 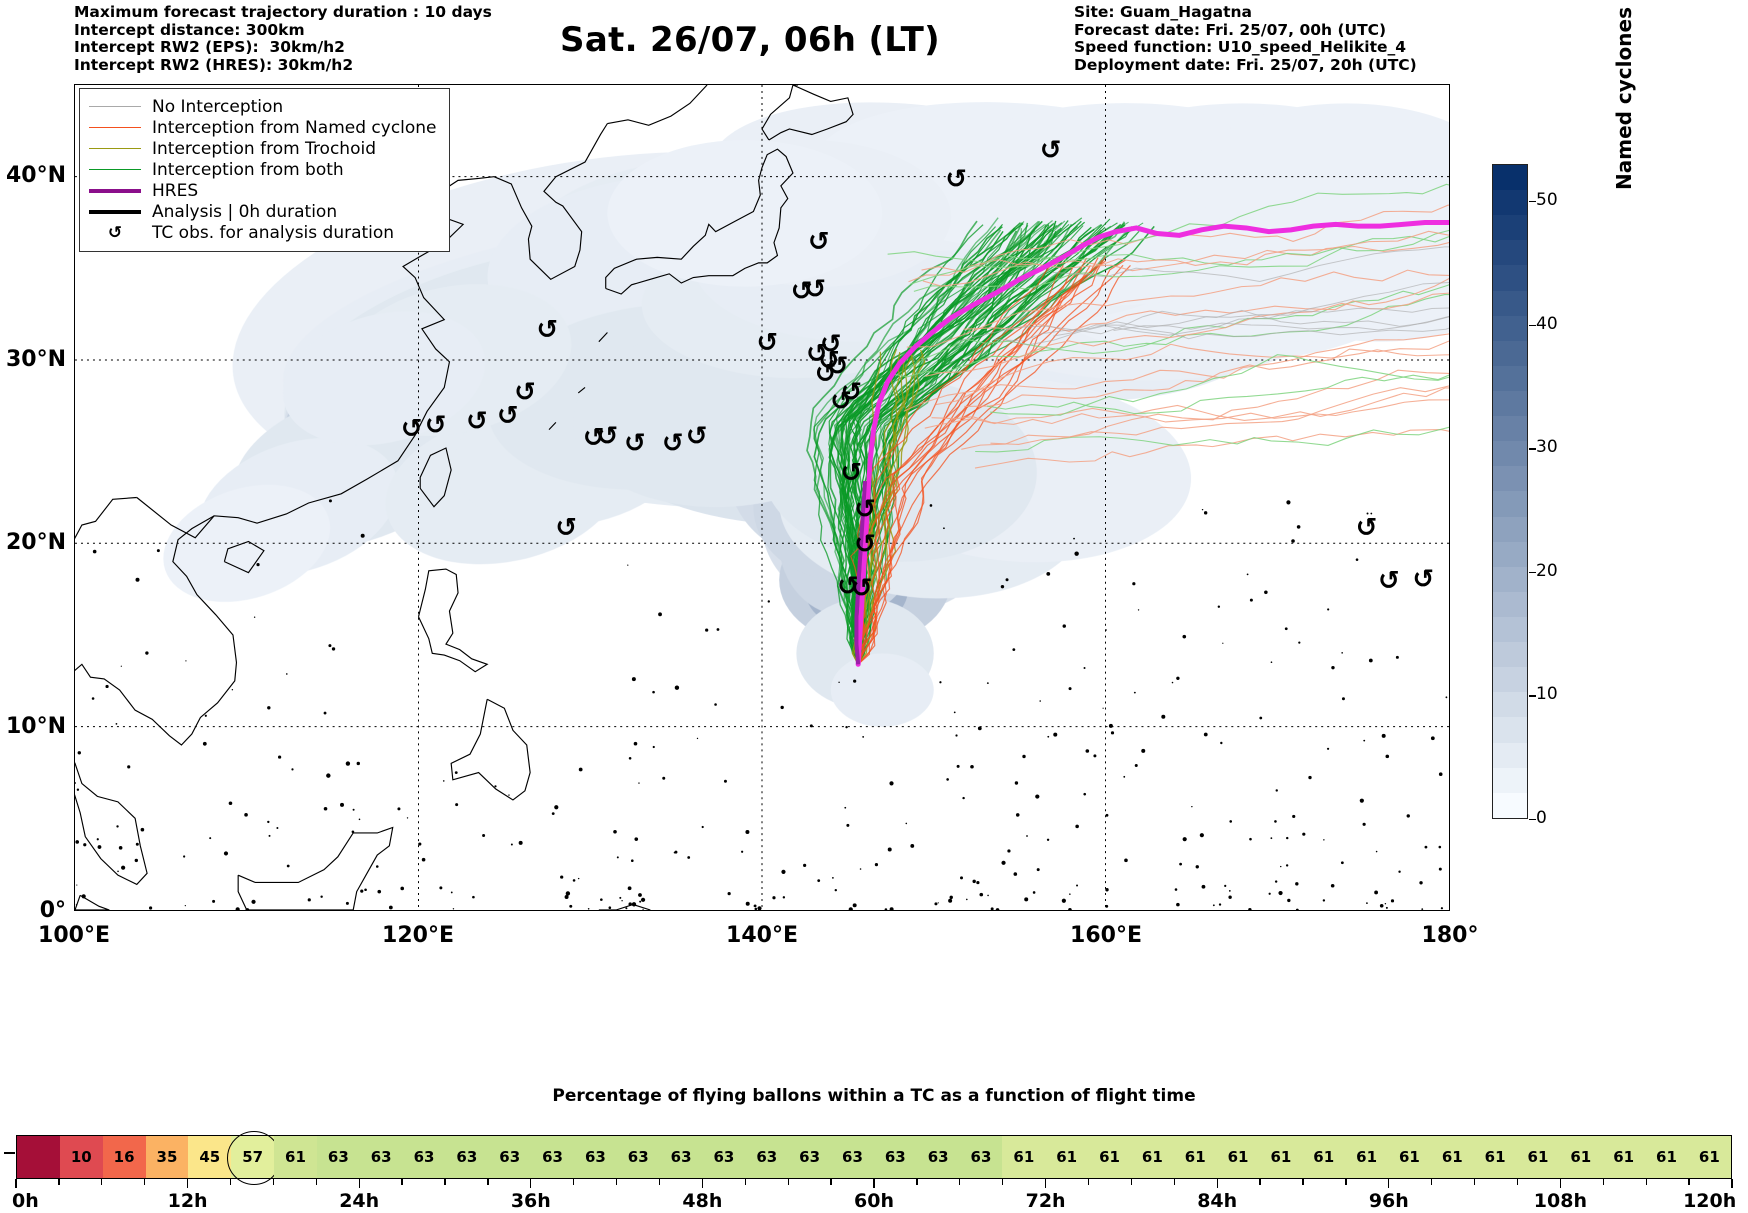 I want to click on percentage-bar-axis: 0h 12h 24h 36h 48h 60h 72h 84h 96h 108h 120h, so click(x=874, y=1196).